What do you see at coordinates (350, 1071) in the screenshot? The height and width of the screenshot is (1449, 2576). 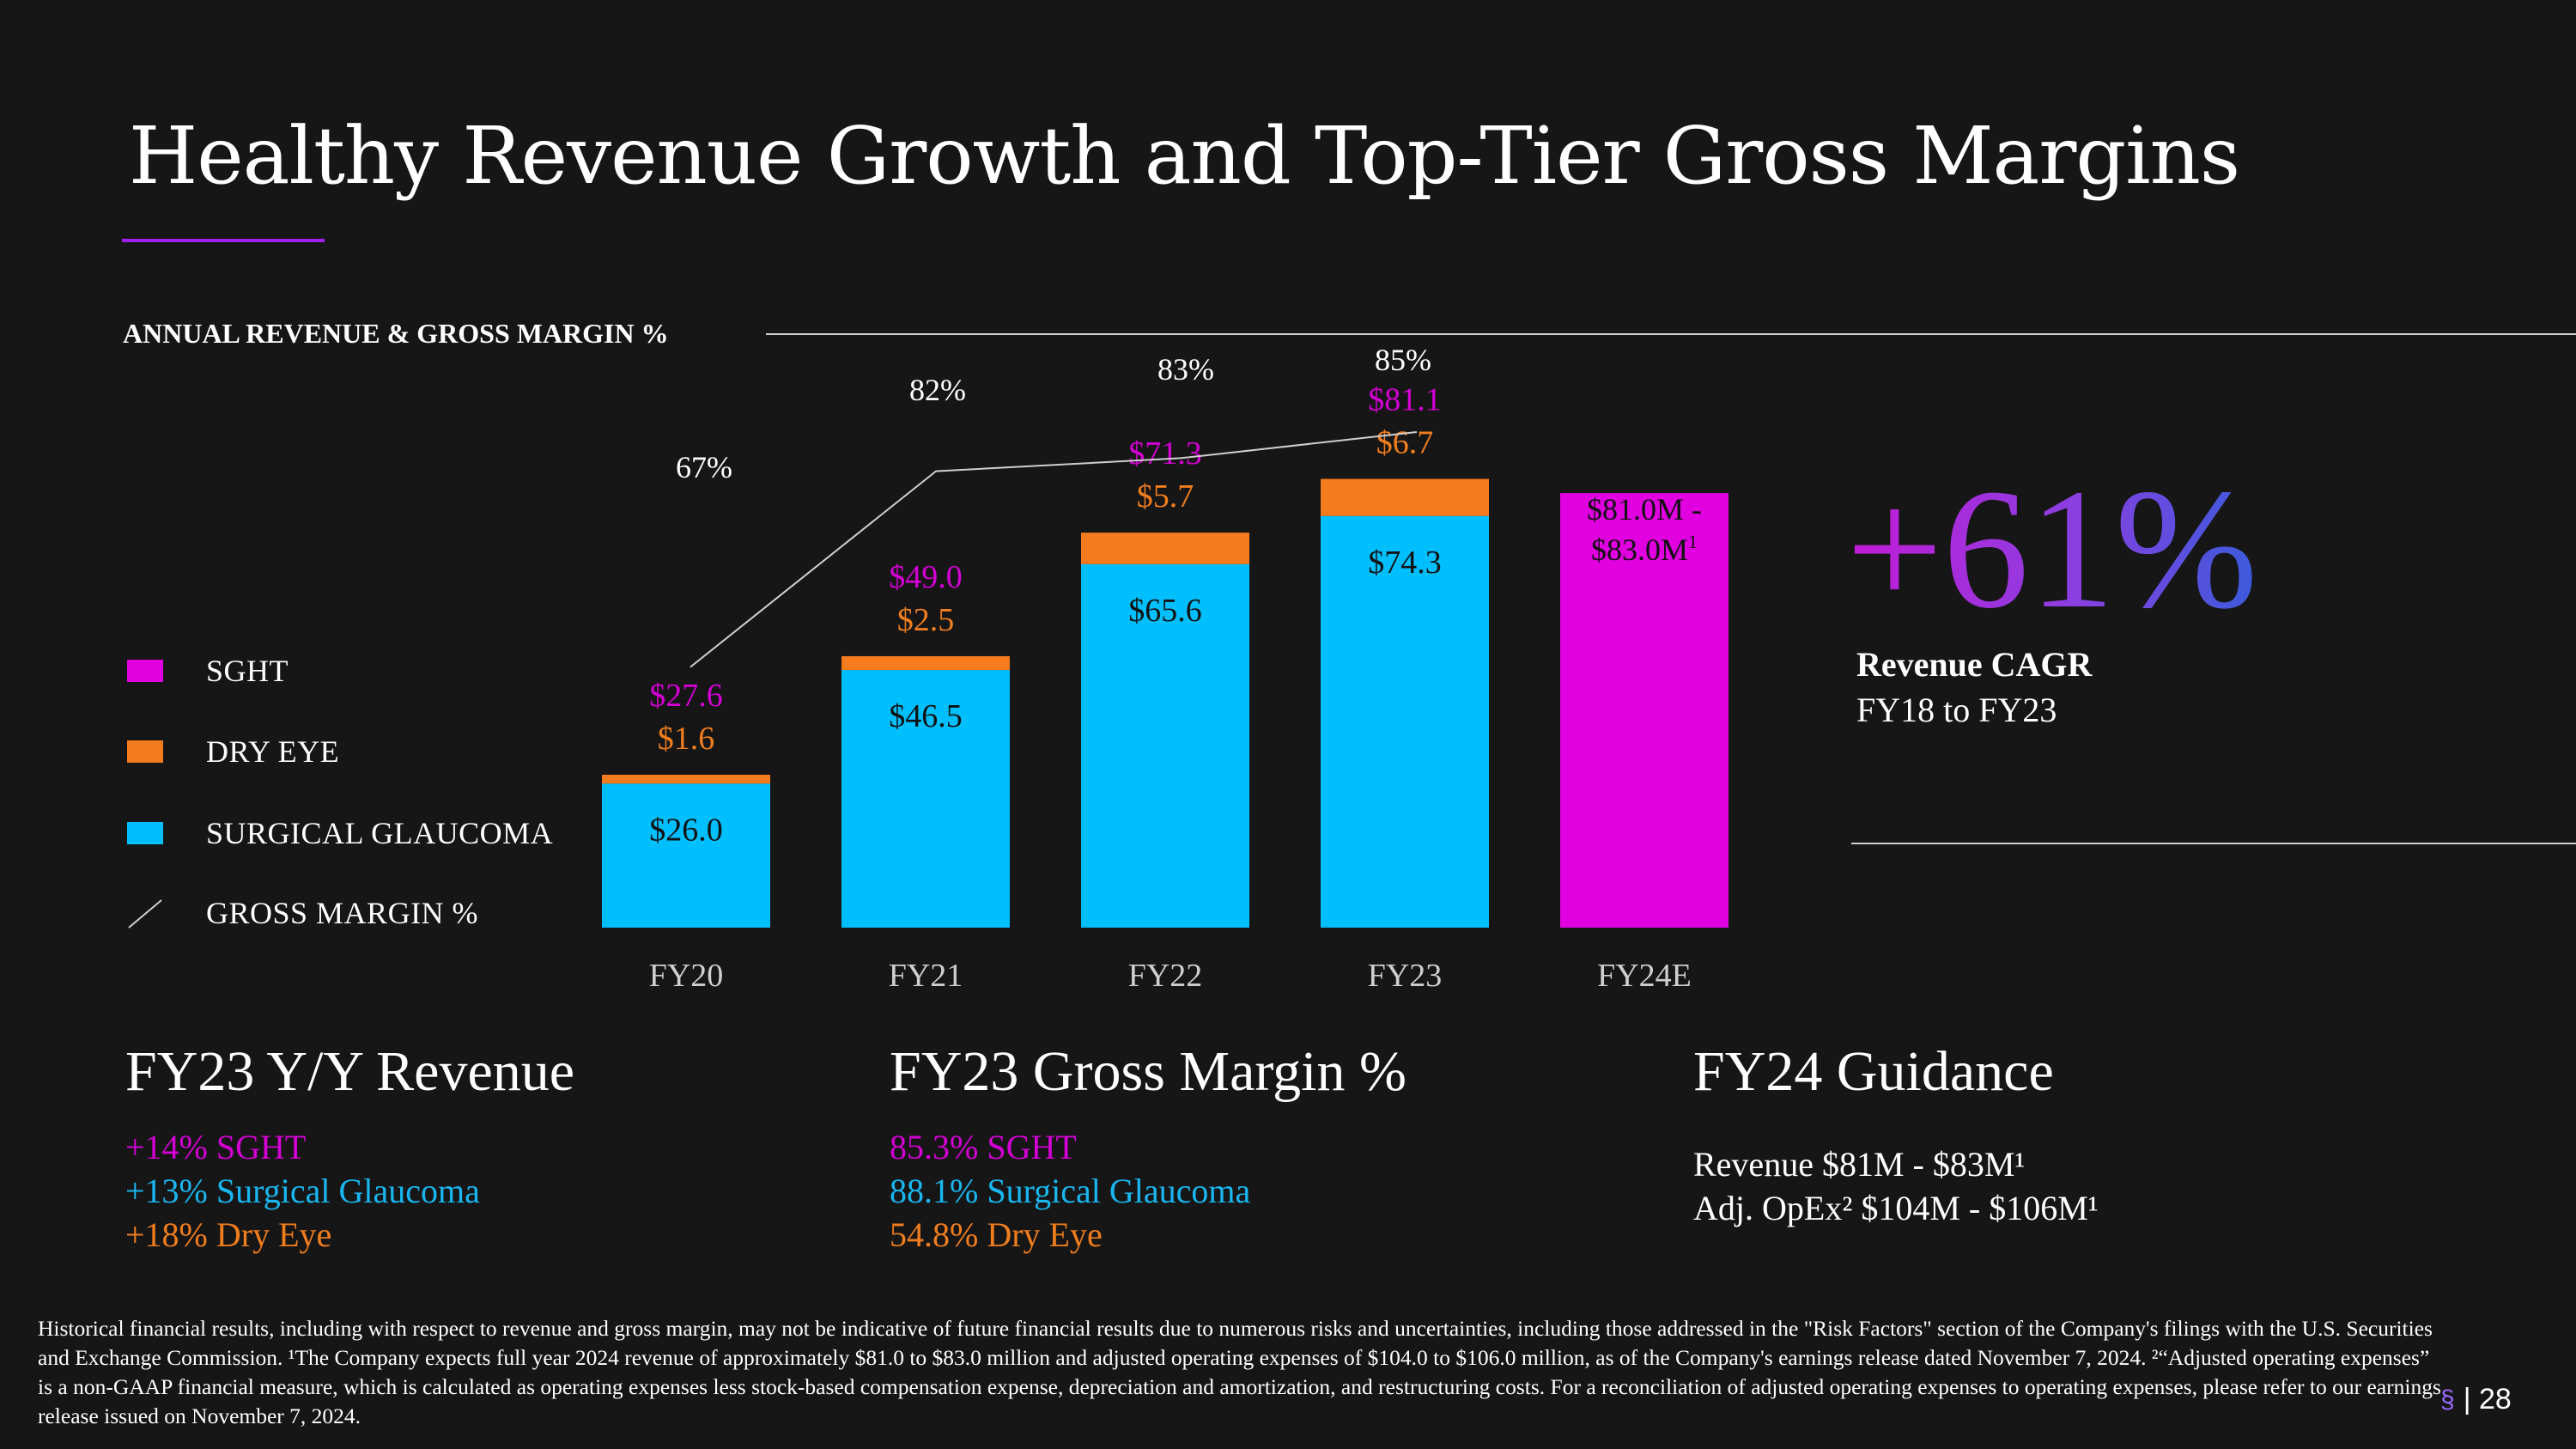 I see `panel-title-yy-revenue: FY23 Y/Y Revenue` at bounding box center [350, 1071].